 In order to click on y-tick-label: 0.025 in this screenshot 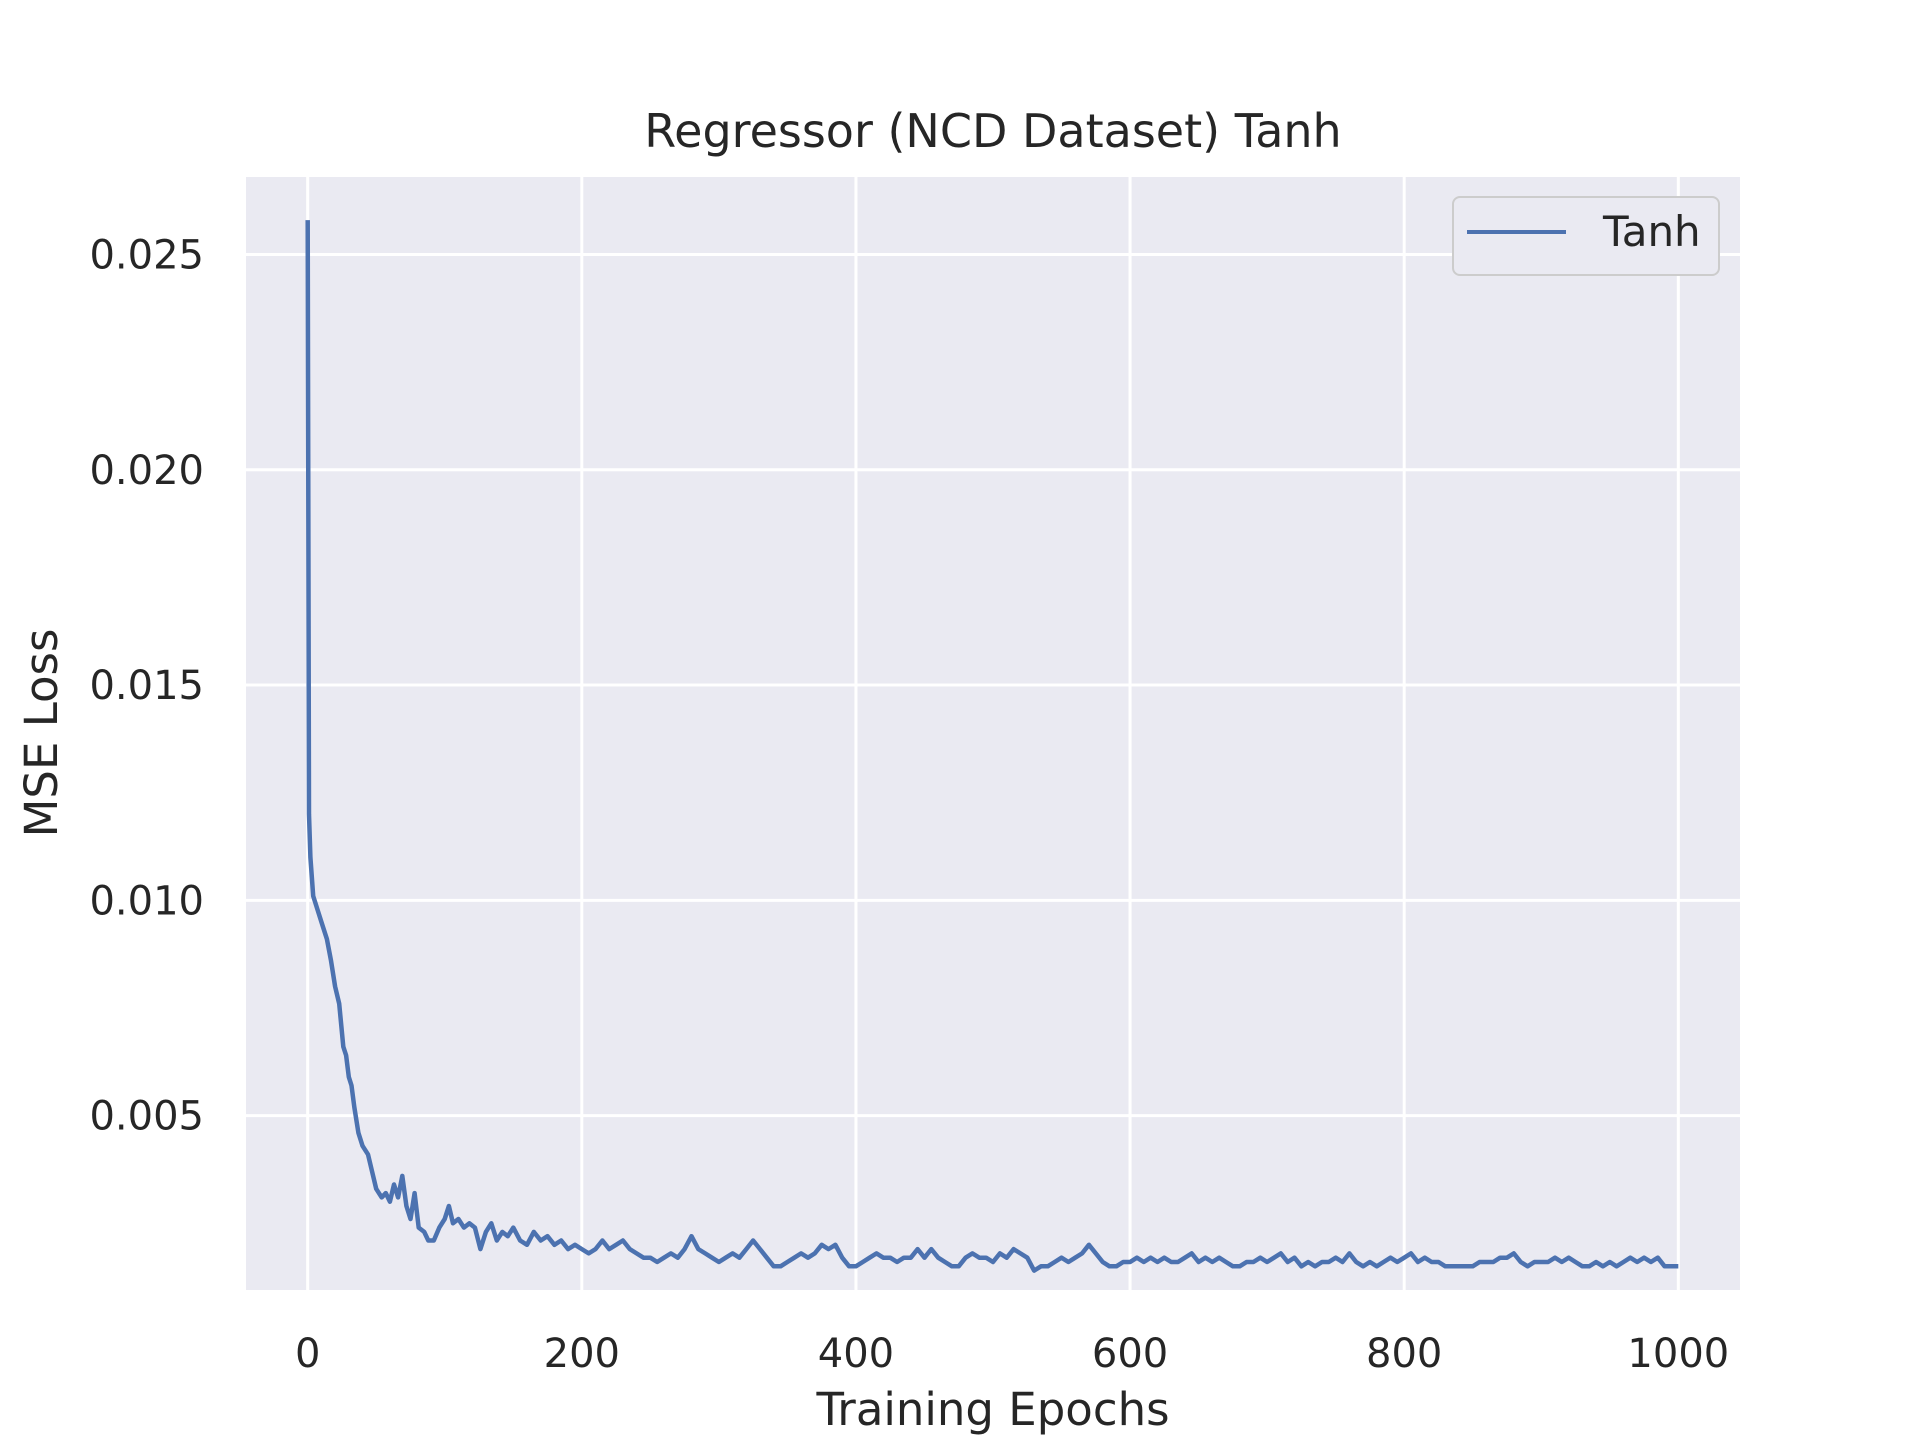, I will do `click(146, 256)`.